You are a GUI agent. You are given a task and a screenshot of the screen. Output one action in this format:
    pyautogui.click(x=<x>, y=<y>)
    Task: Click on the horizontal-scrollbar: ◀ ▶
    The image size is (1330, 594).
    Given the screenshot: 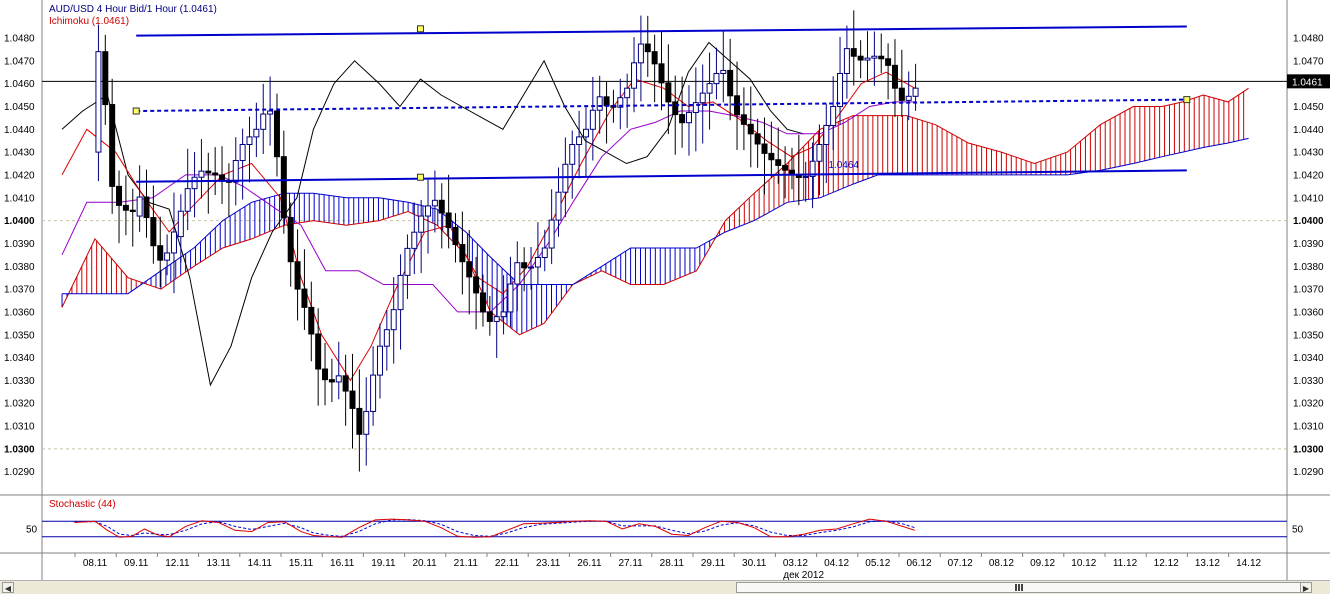 What is the action you would take?
    pyautogui.click(x=665, y=587)
    